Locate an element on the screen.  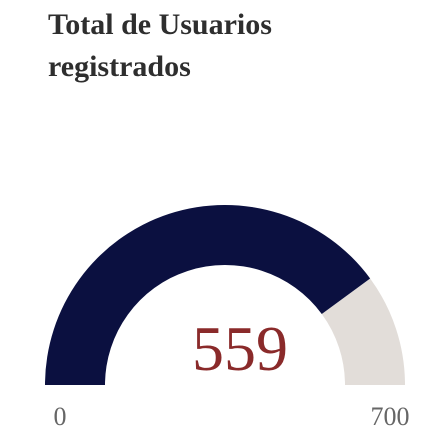
chart-title: Total de Usuarios registrados is located at coordinates (160, 45).